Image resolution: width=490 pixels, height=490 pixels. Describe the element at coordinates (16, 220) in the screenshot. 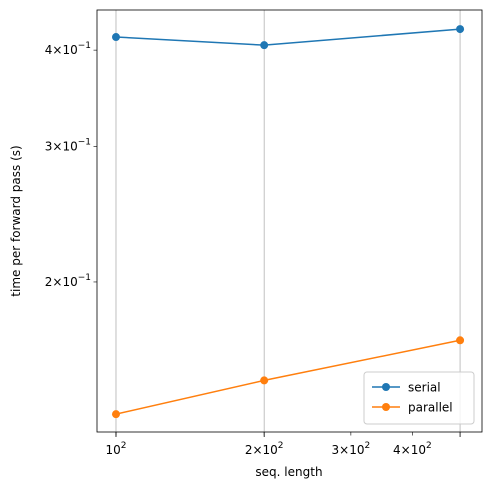

I see `y-axis-label: time per forward pass (s)` at that location.